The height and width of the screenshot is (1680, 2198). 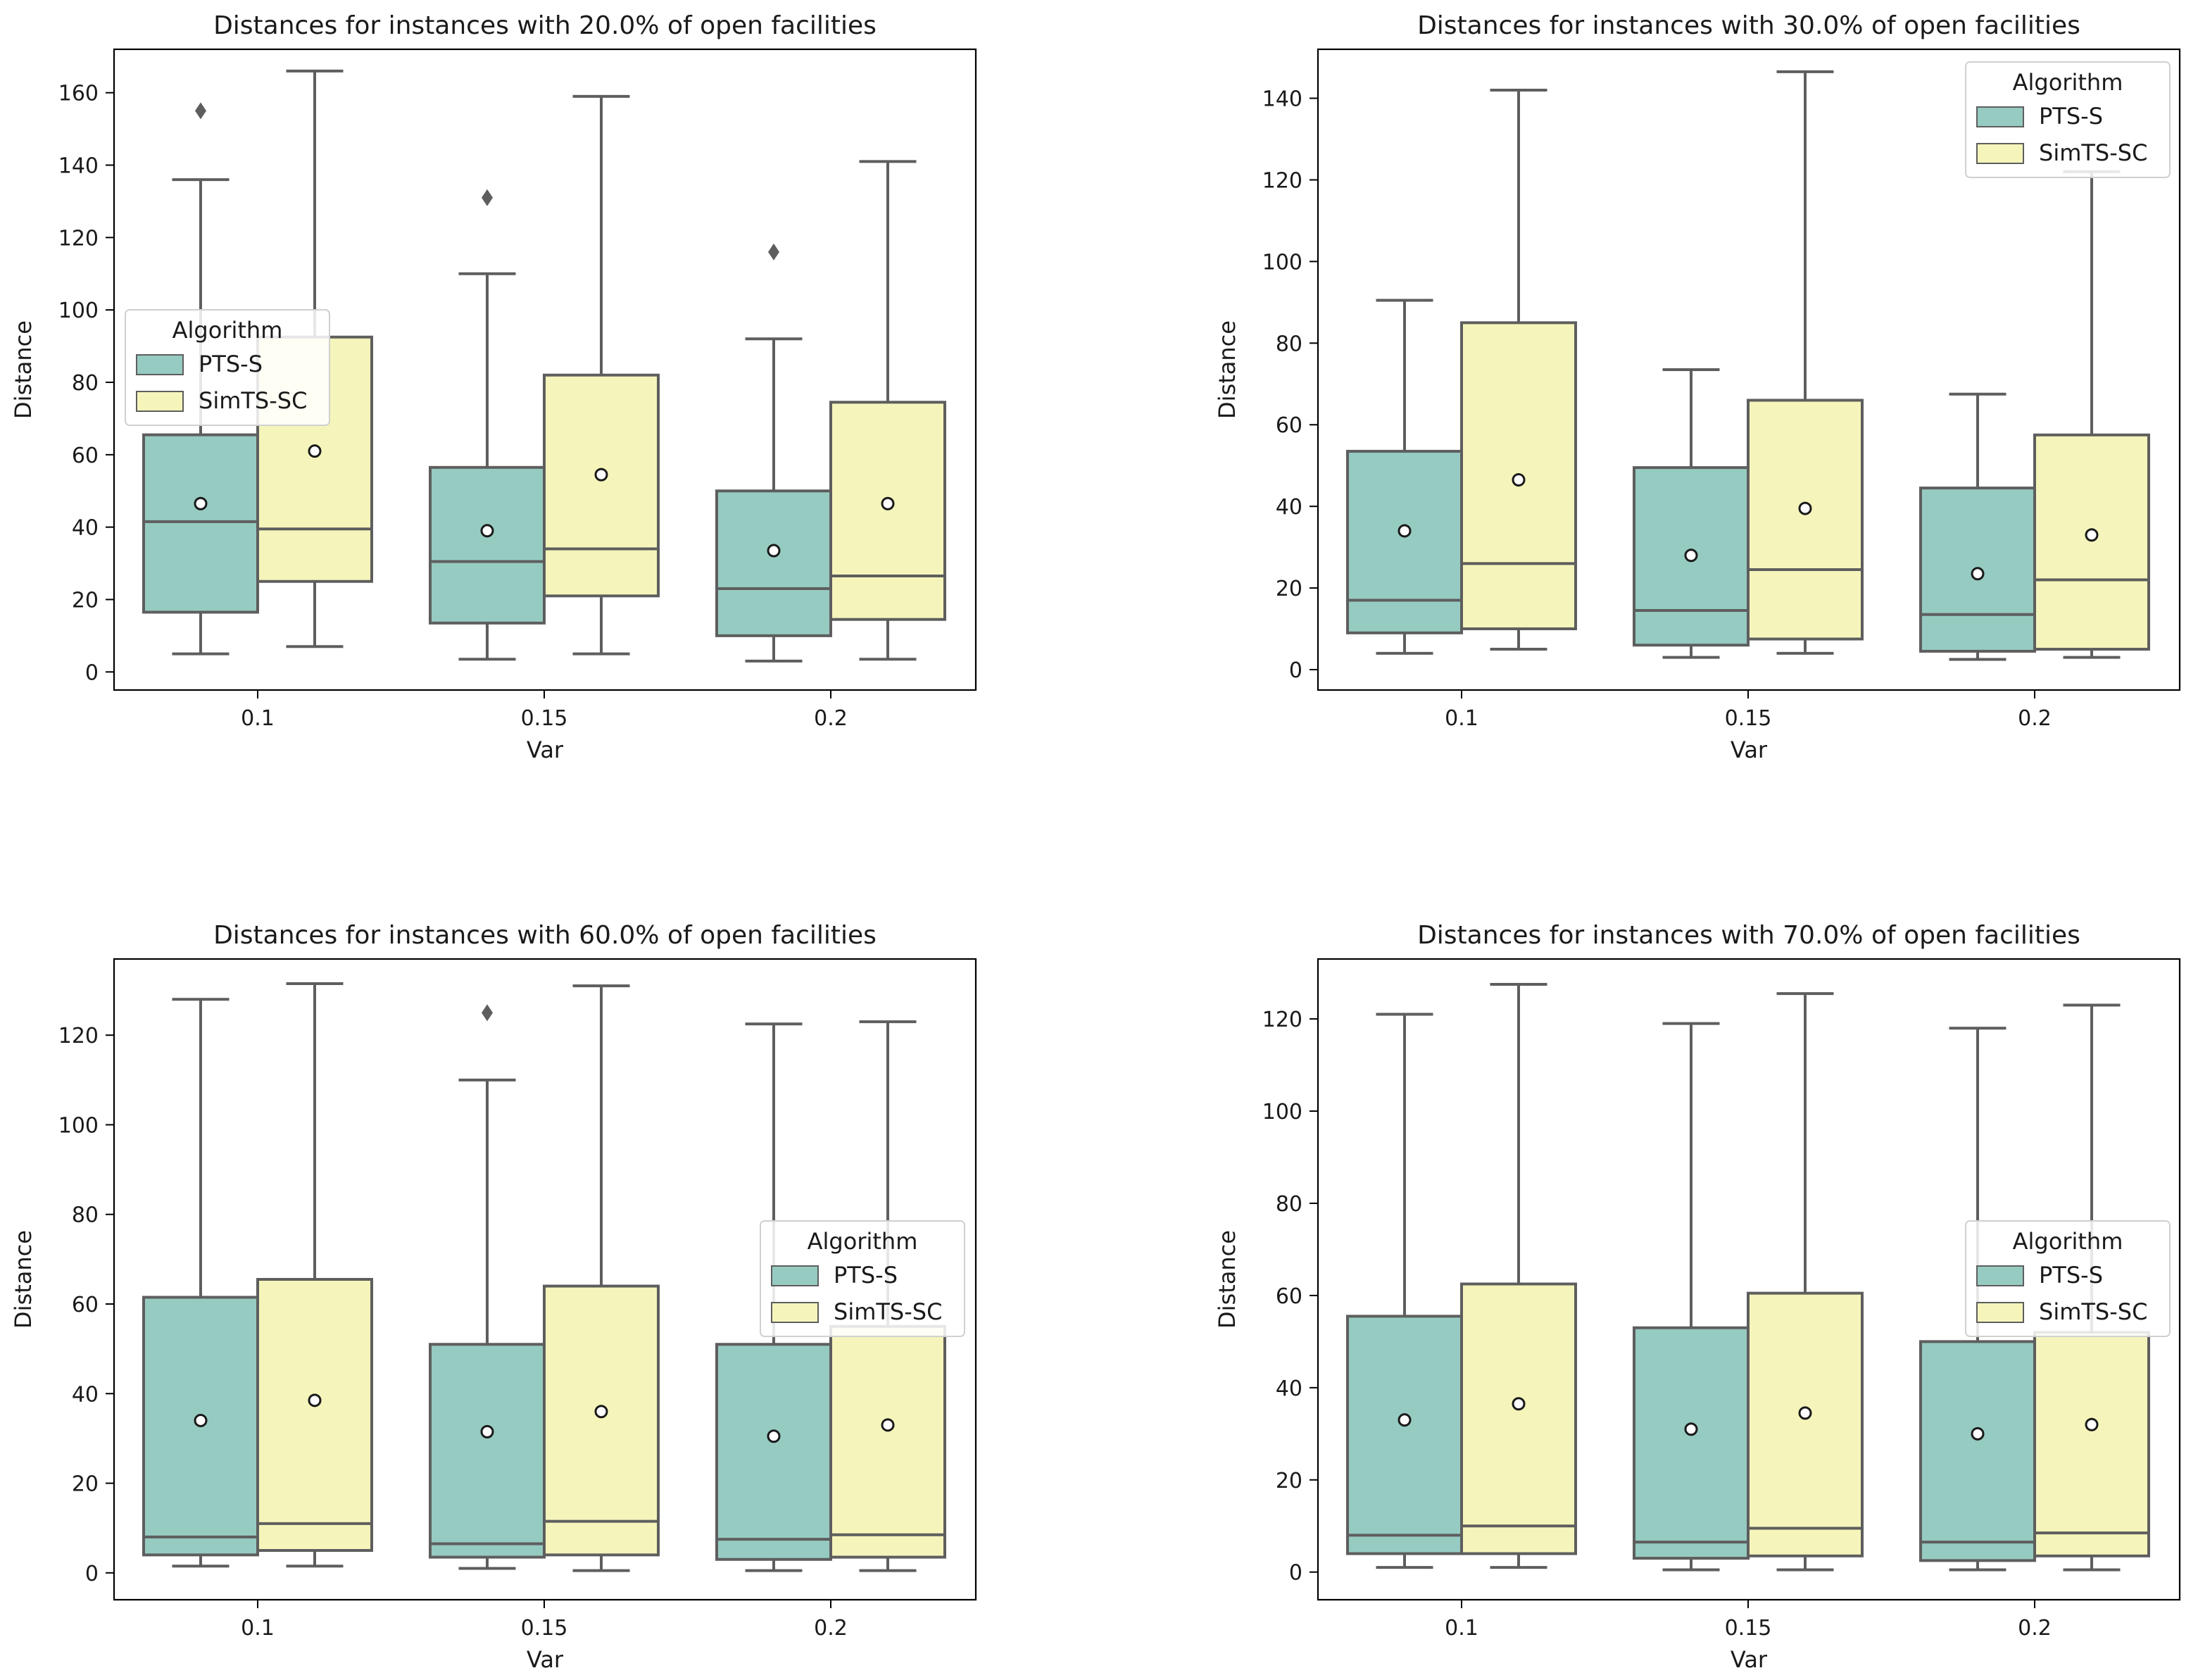 I want to click on y-tick-label: 160, so click(x=78, y=94).